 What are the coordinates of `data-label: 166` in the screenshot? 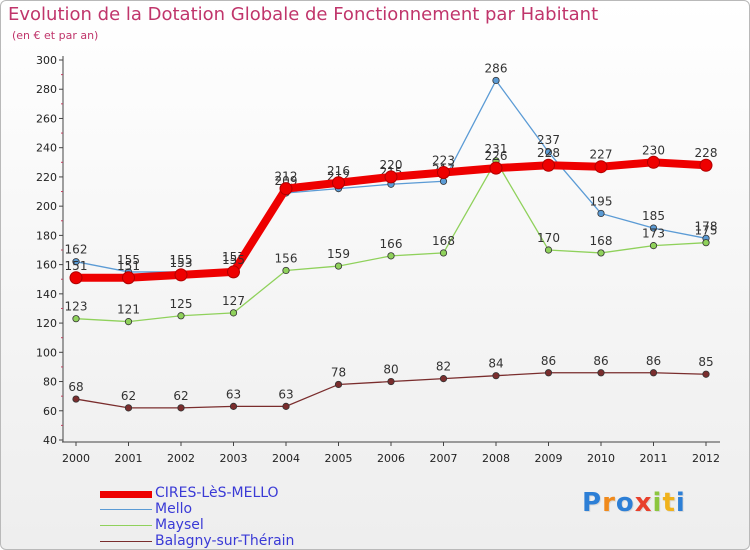 It's located at (391, 244).